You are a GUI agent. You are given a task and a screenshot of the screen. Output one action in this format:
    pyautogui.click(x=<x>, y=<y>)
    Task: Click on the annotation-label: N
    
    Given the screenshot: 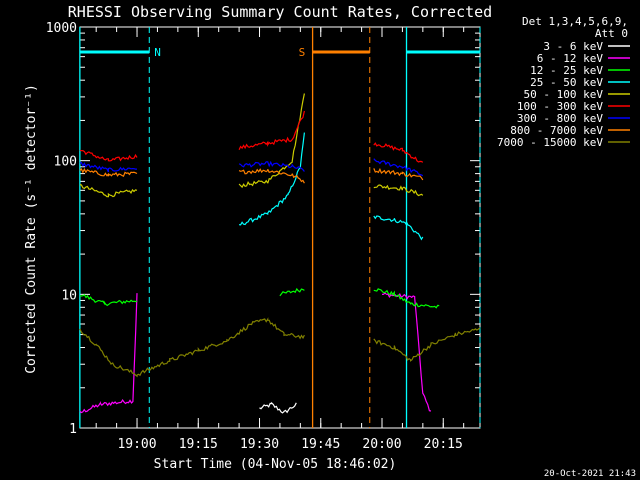 What is the action you would take?
    pyautogui.click(x=157, y=52)
    